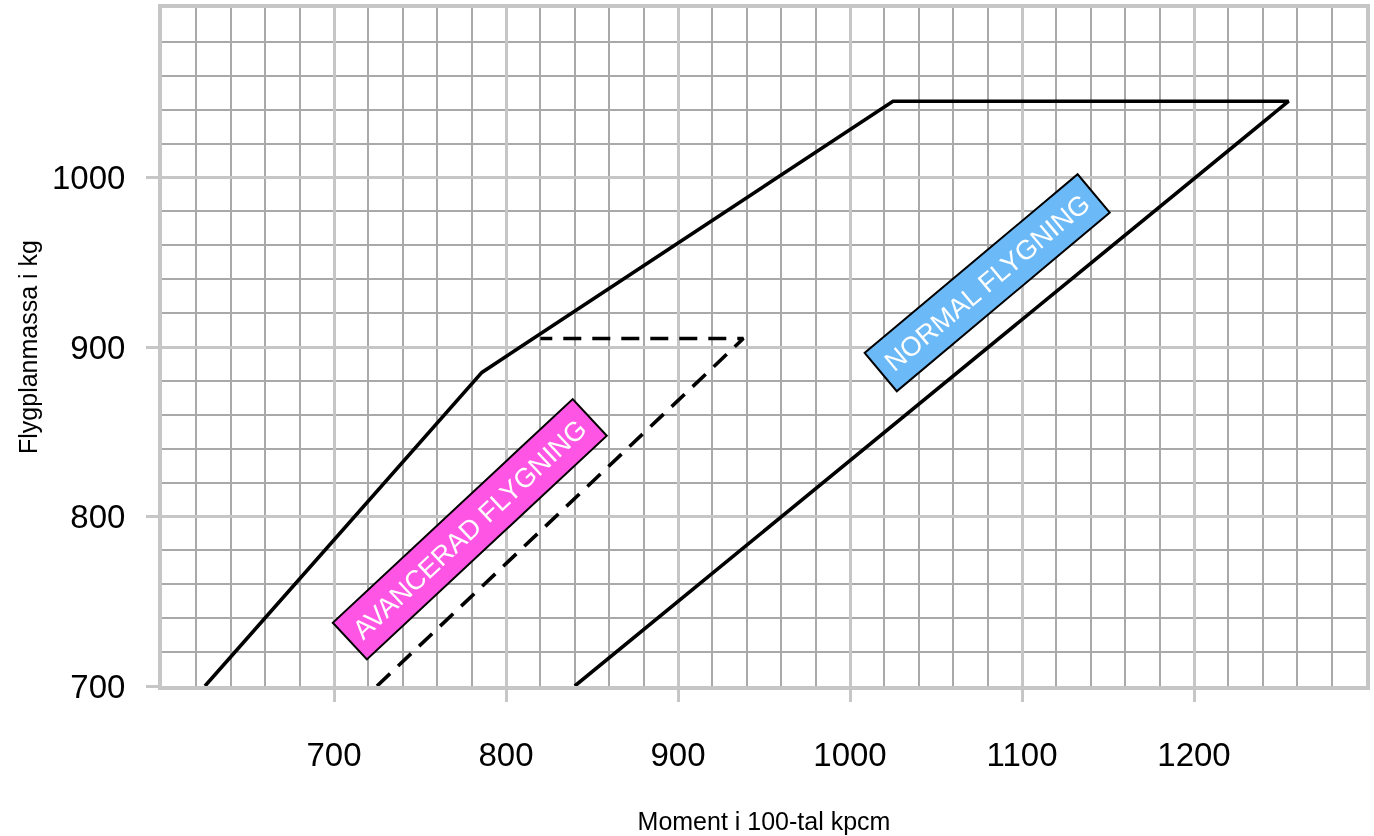  What do you see at coordinates (764, 821) in the screenshot?
I see `x-axis-title: Moment i 100-tal kpcm` at bounding box center [764, 821].